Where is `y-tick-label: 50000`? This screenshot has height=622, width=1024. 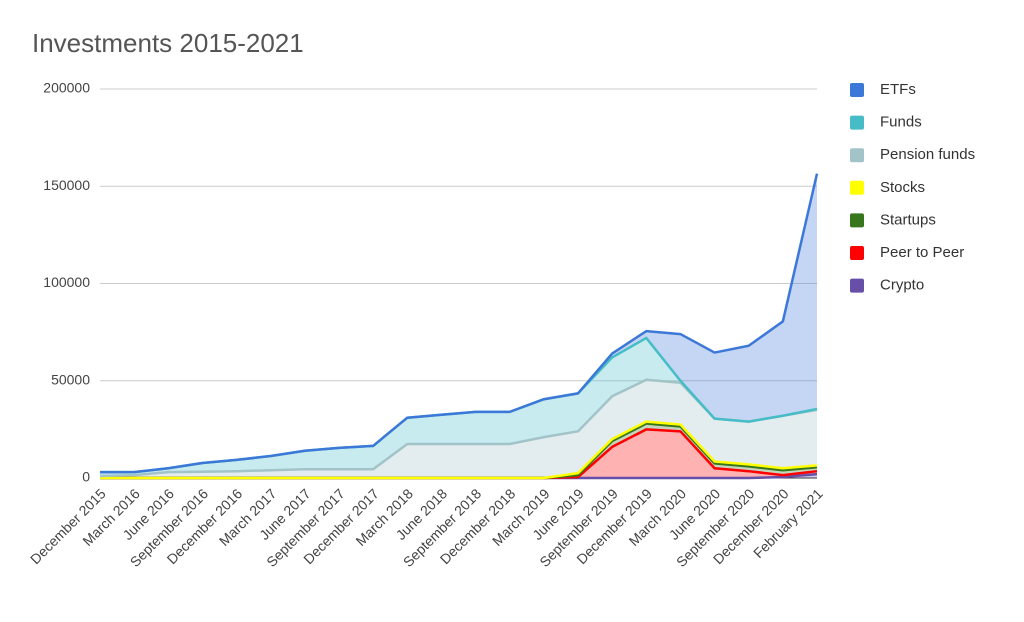
y-tick-label: 50000 is located at coordinates (70, 379).